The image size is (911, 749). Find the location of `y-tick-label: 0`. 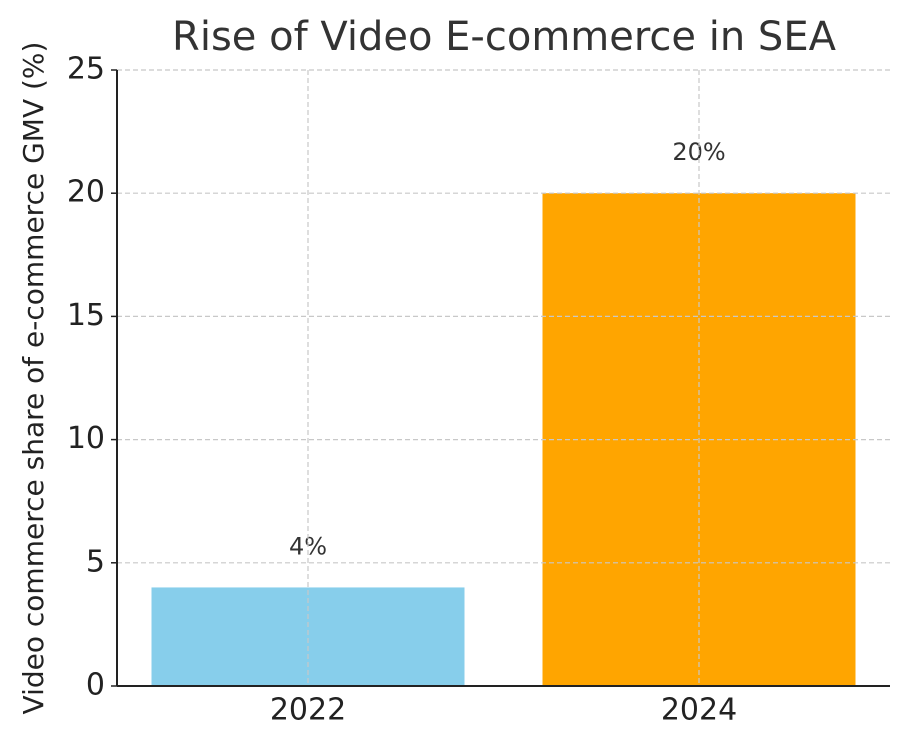

y-tick-label: 0 is located at coordinates (95, 685).